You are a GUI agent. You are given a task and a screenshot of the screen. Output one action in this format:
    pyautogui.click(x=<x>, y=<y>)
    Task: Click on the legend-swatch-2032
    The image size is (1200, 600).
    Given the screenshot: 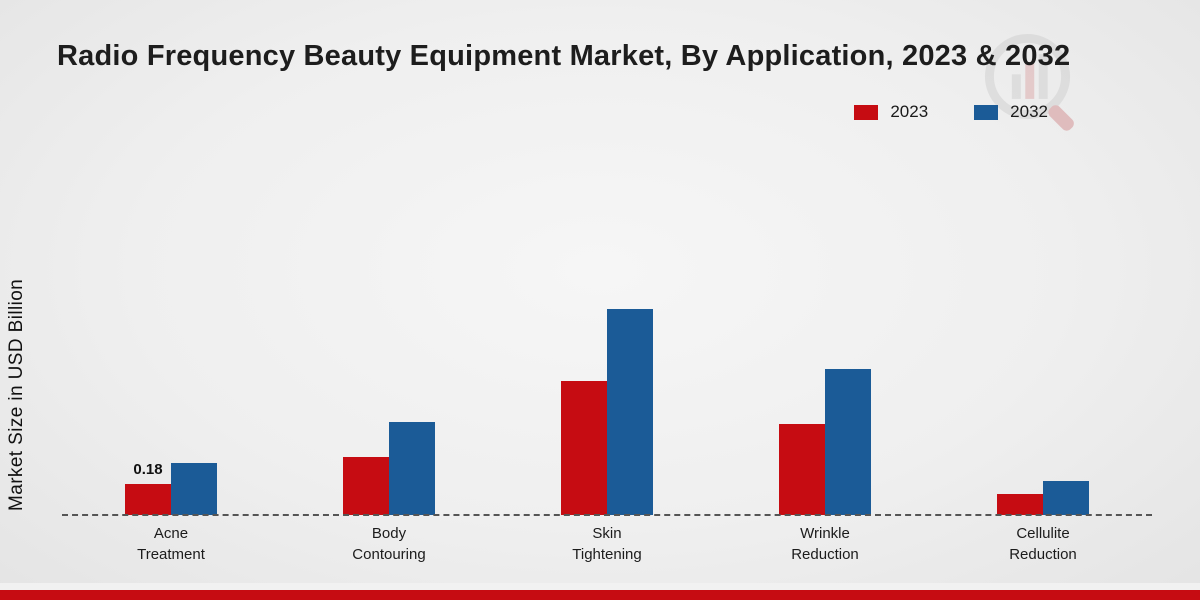 What is the action you would take?
    pyautogui.click(x=986, y=112)
    